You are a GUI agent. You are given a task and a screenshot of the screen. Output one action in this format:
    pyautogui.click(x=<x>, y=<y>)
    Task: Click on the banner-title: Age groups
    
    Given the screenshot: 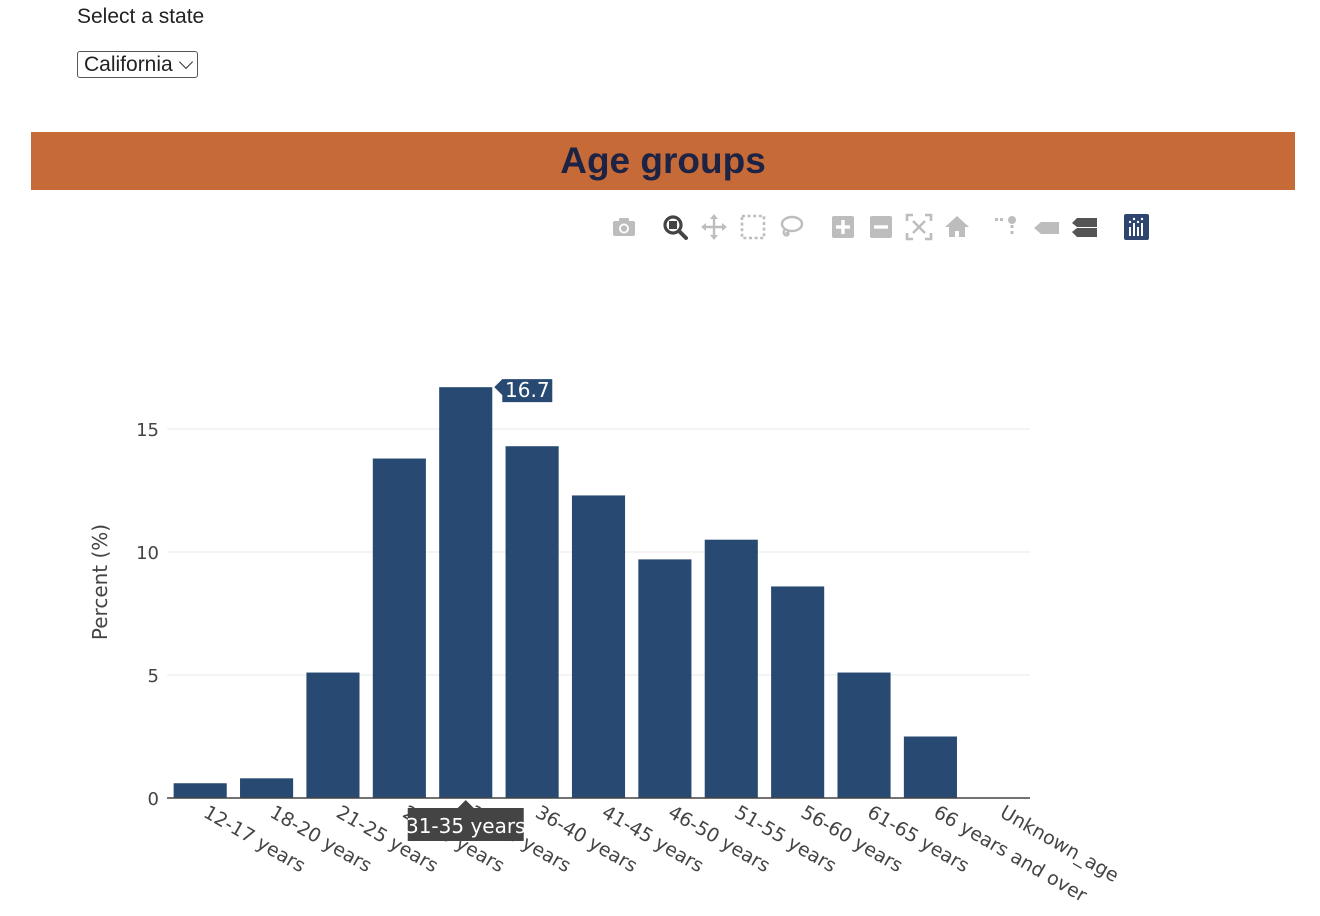 What is the action you would take?
    pyautogui.click(x=663, y=160)
    